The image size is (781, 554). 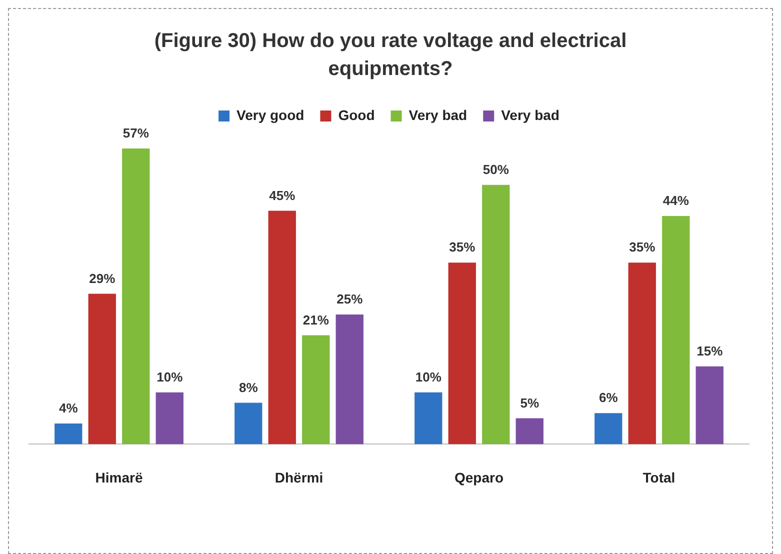 I want to click on data-label: 45%, so click(x=282, y=195).